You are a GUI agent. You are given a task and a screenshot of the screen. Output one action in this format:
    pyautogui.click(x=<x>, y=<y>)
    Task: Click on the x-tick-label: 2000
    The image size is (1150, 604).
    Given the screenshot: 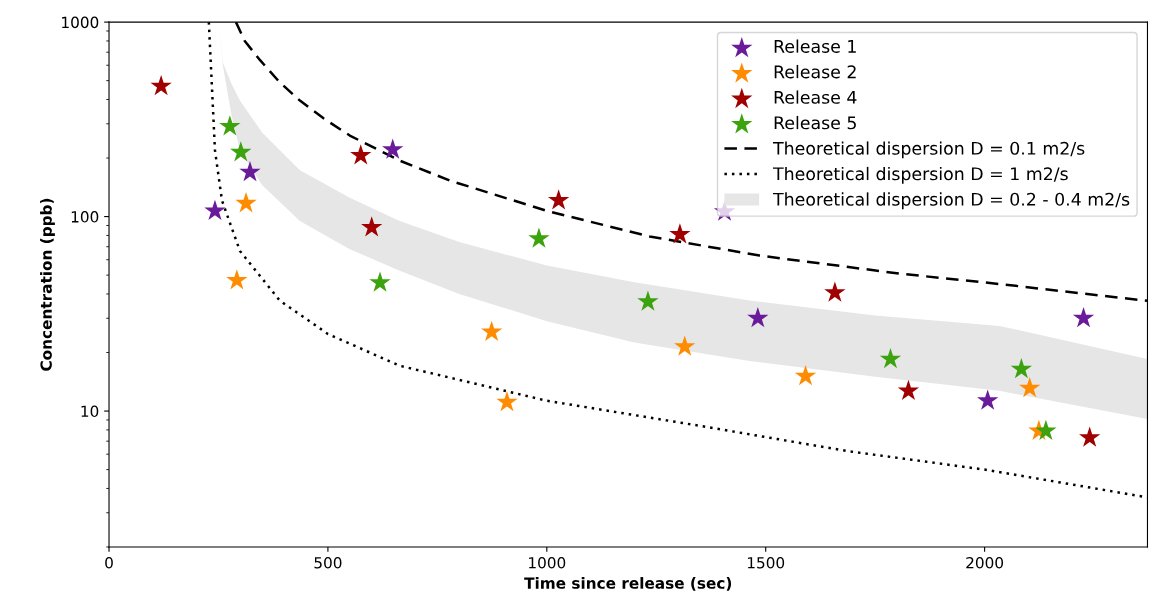 What is the action you would take?
    pyautogui.click(x=985, y=562)
    